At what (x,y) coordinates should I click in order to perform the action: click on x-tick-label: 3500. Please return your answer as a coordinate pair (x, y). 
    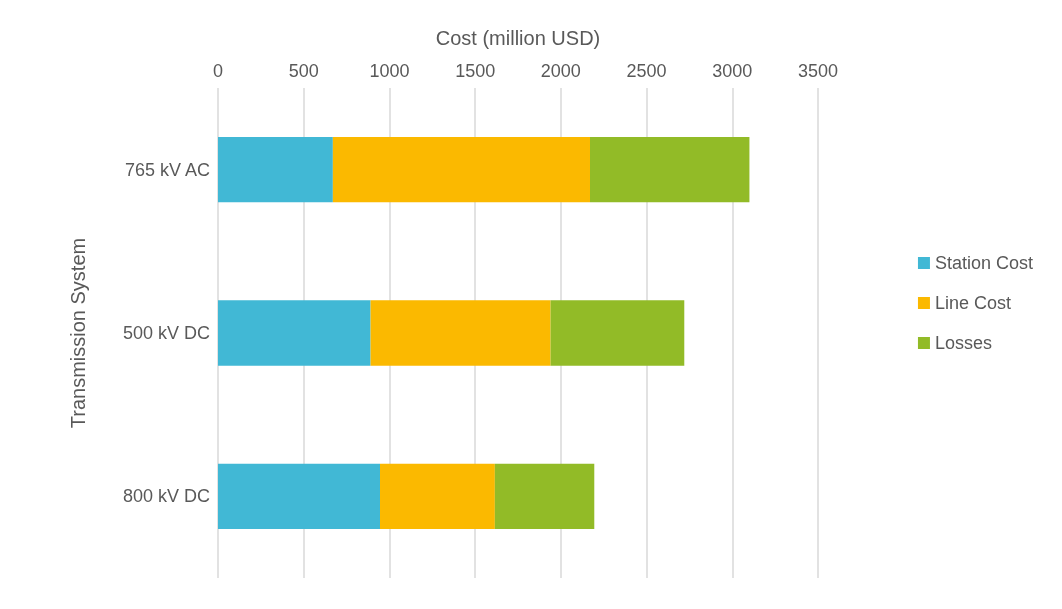
    Looking at the image, I should click on (818, 71).